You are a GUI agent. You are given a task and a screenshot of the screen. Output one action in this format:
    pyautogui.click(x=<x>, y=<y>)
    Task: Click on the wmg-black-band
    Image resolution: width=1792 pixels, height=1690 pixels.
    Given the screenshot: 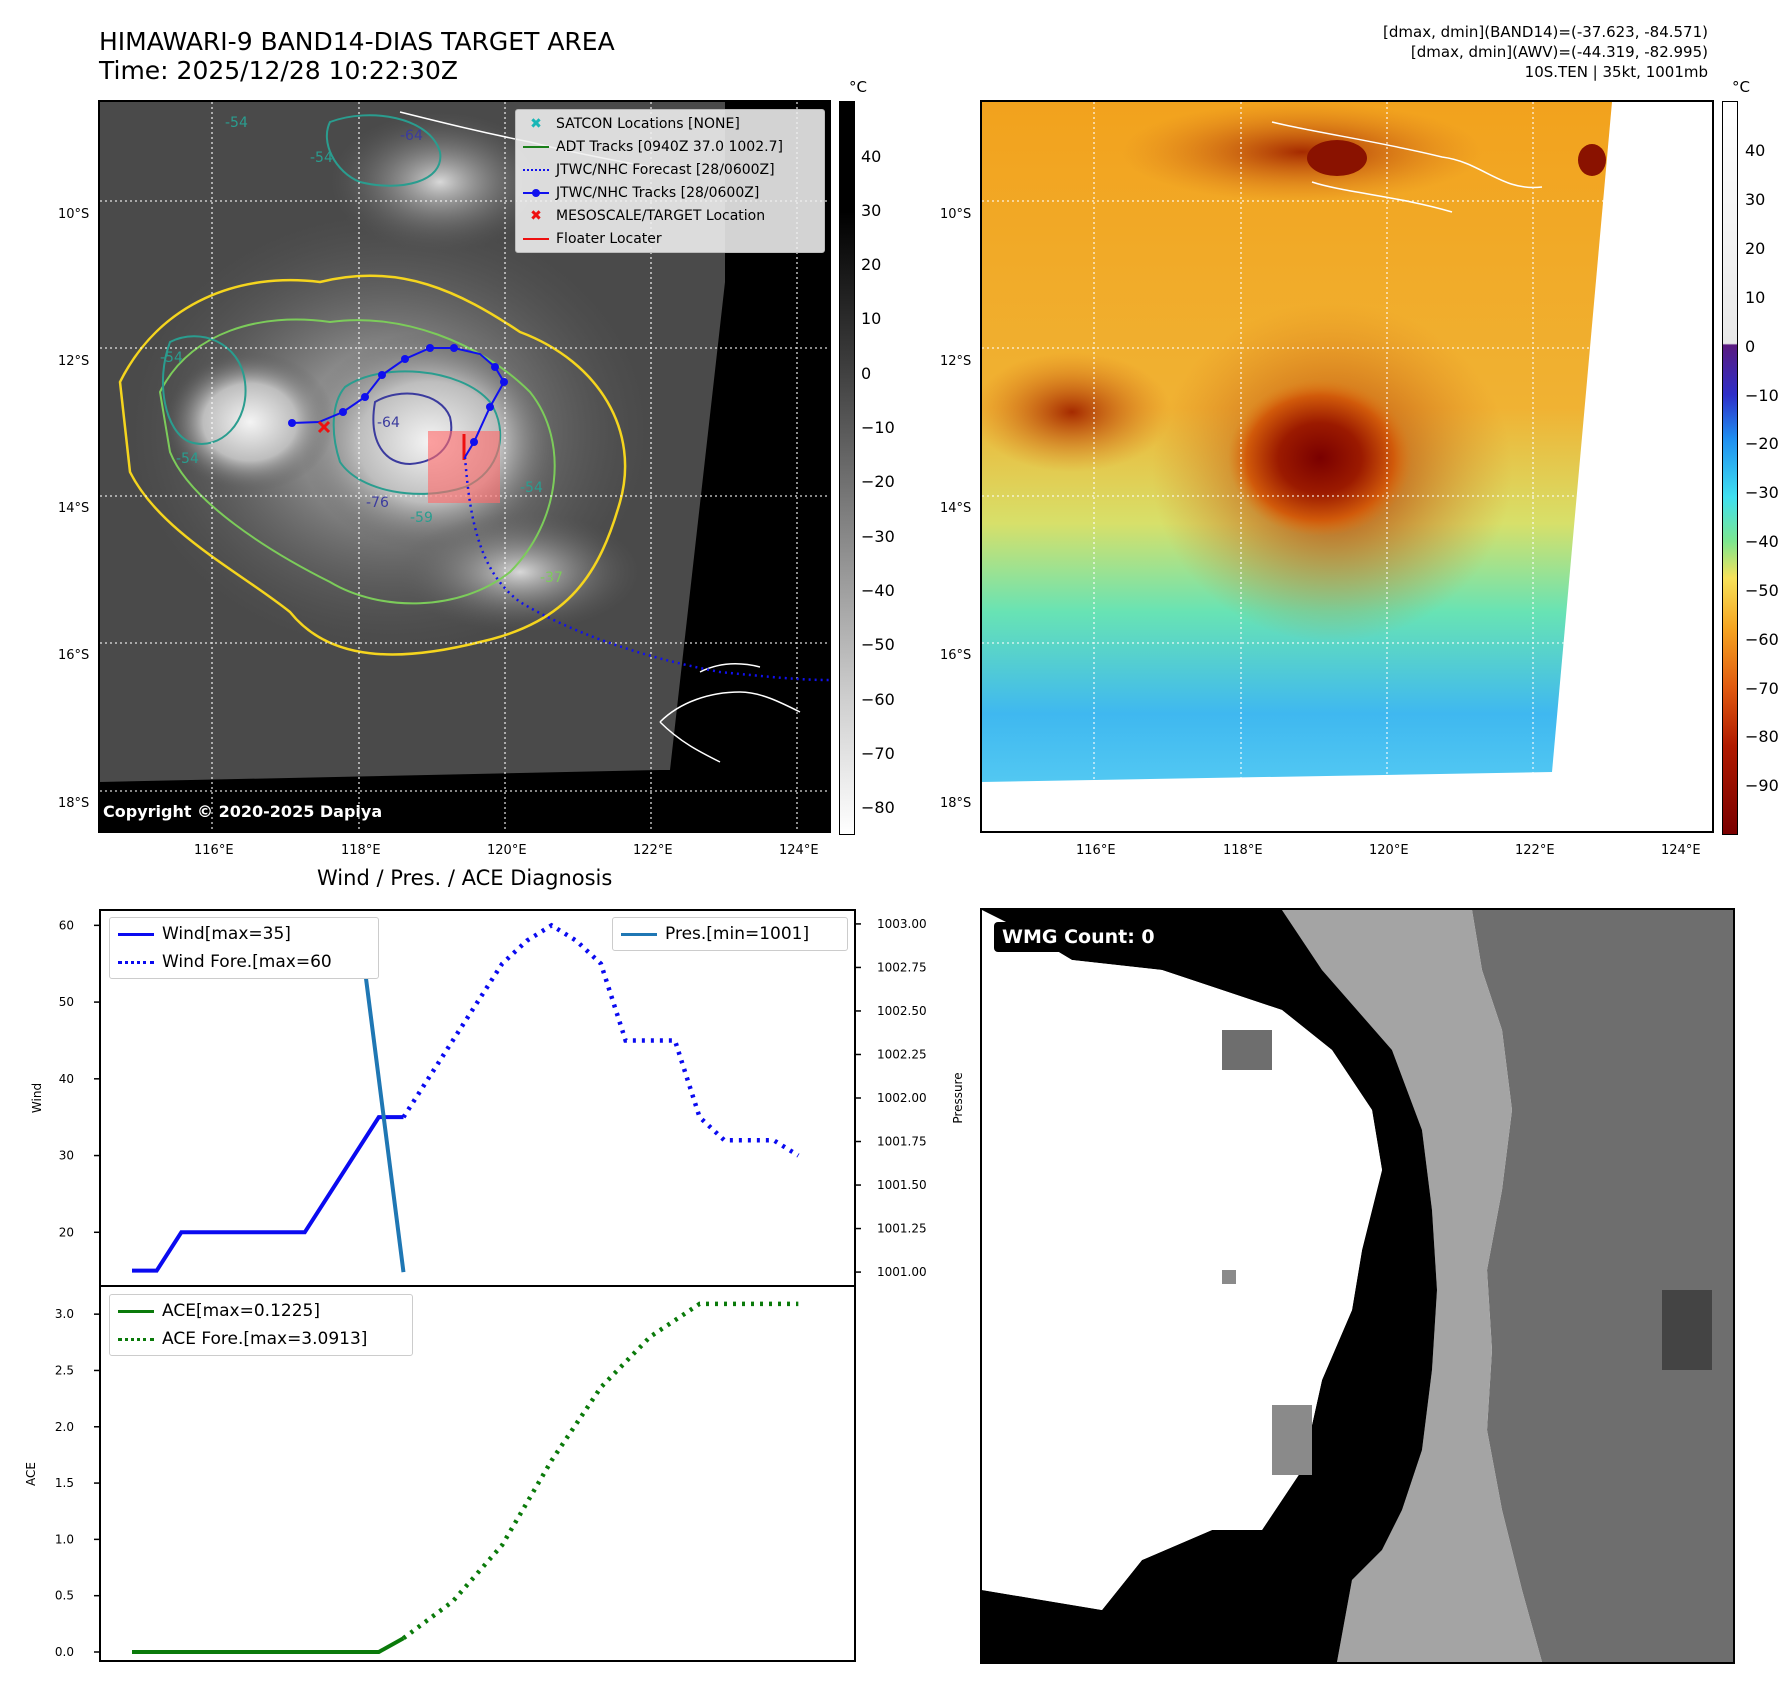 What is the action you would take?
    pyautogui.click(x=1209, y=1286)
    